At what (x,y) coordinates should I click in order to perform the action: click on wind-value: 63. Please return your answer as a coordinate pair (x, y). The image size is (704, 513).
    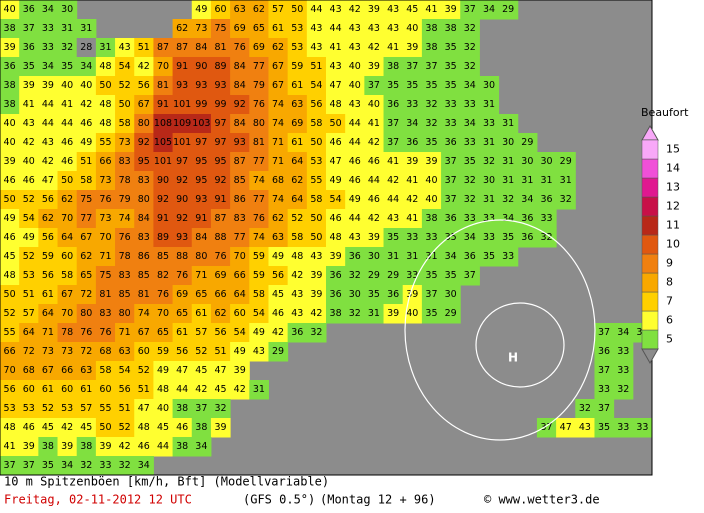
    Looking at the image, I should click on (297, 104).